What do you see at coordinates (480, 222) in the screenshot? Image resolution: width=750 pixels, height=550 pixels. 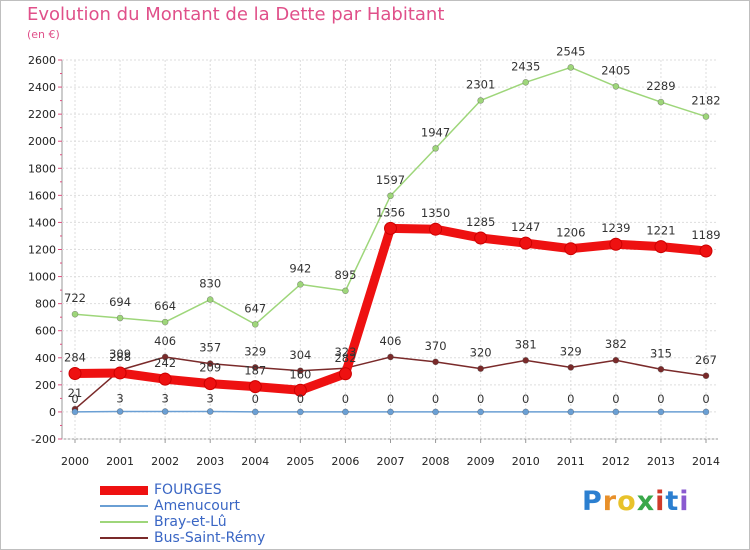 I see `data-label-fourges: 1285` at bounding box center [480, 222].